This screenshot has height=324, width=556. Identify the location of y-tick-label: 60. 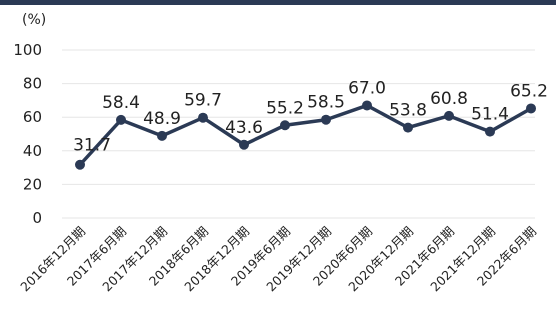
(32, 117).